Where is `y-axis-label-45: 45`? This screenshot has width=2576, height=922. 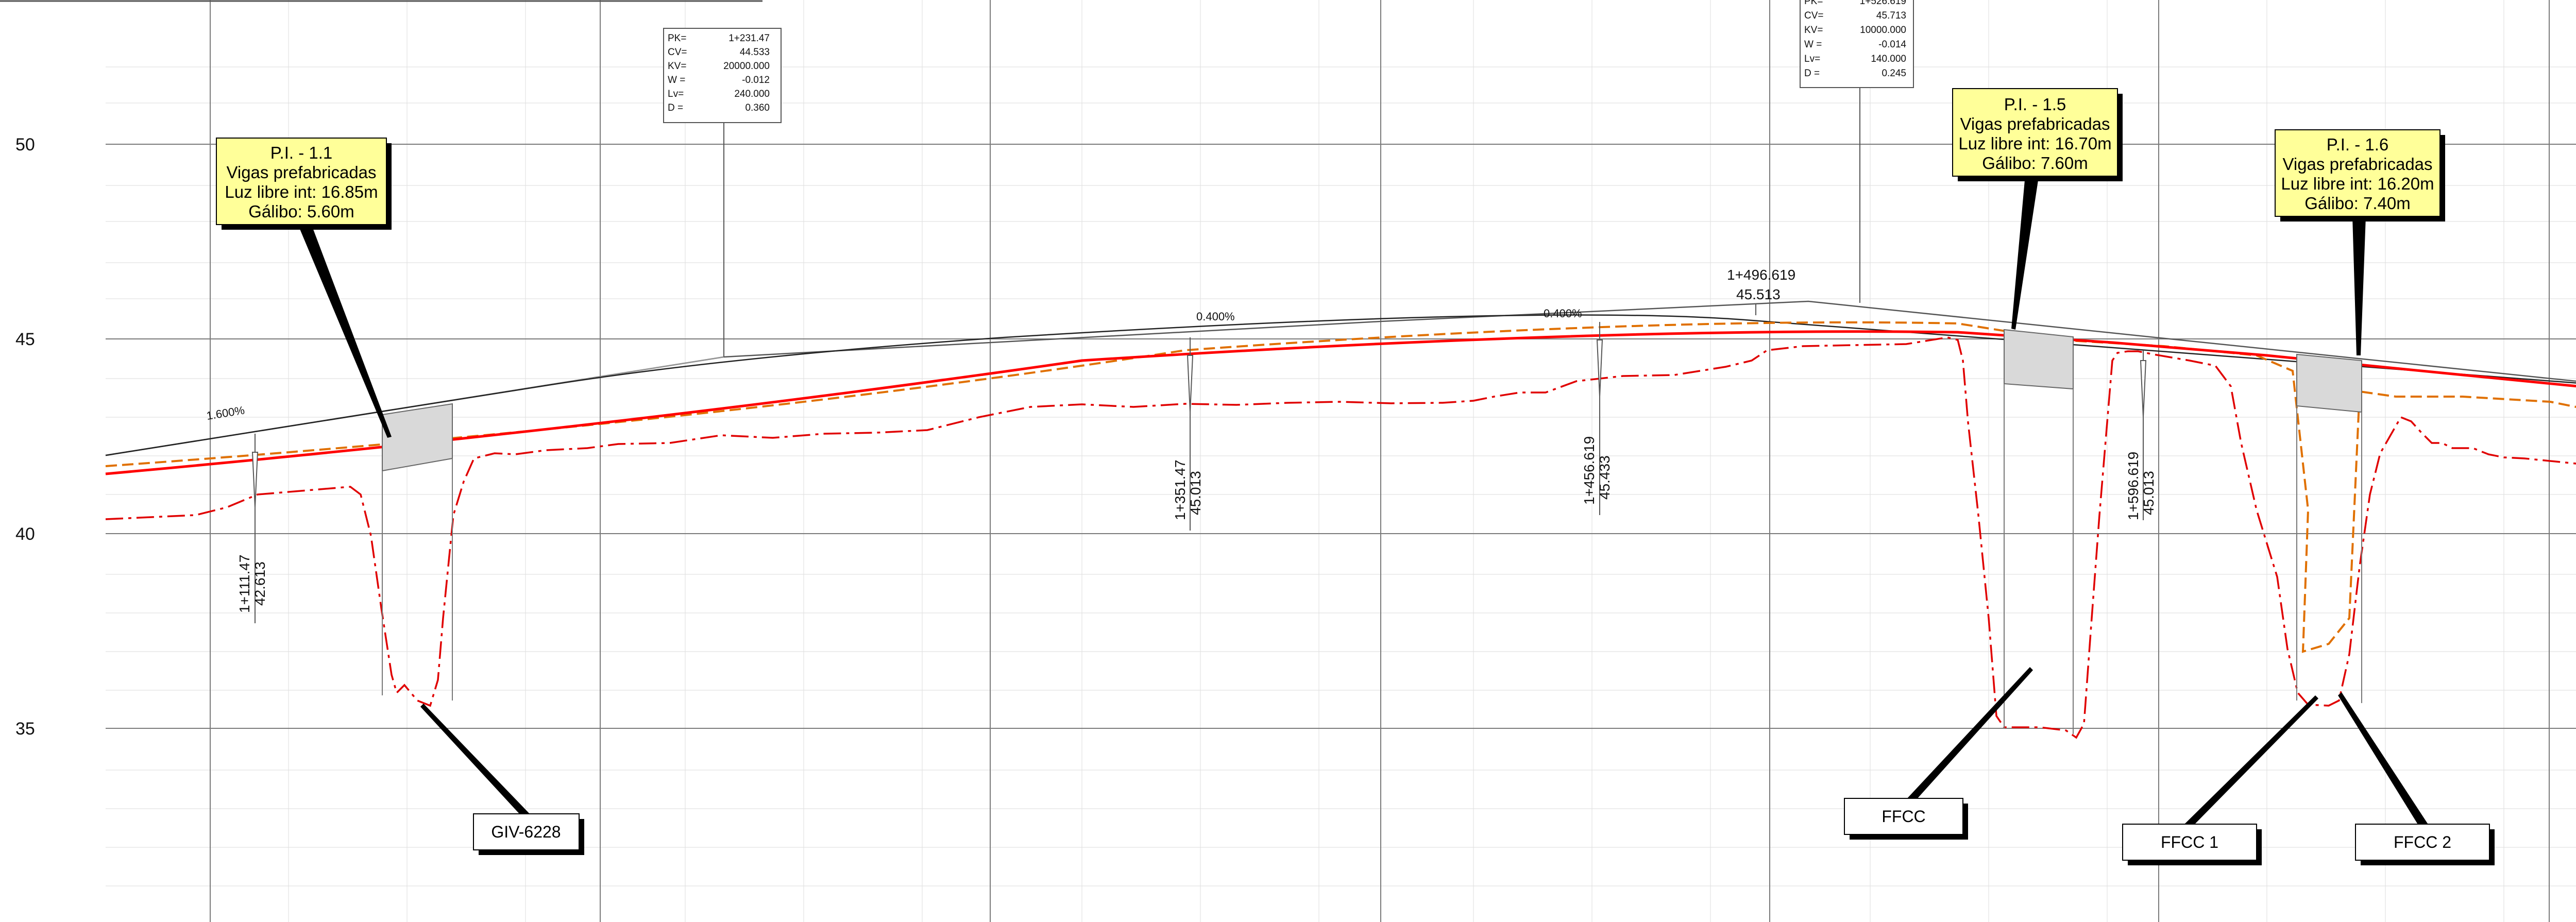
y-axis-label-45: 45 is located at coordinates (25, 339).